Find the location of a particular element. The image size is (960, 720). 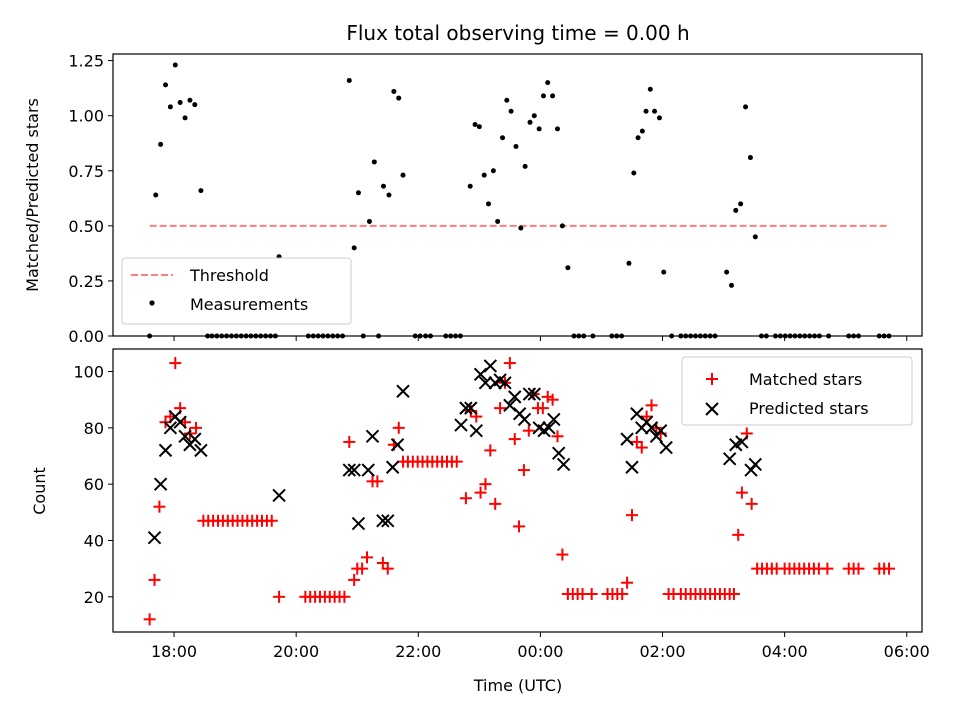

x-tick-label: 18:00 is located at coordinates (174, 651).